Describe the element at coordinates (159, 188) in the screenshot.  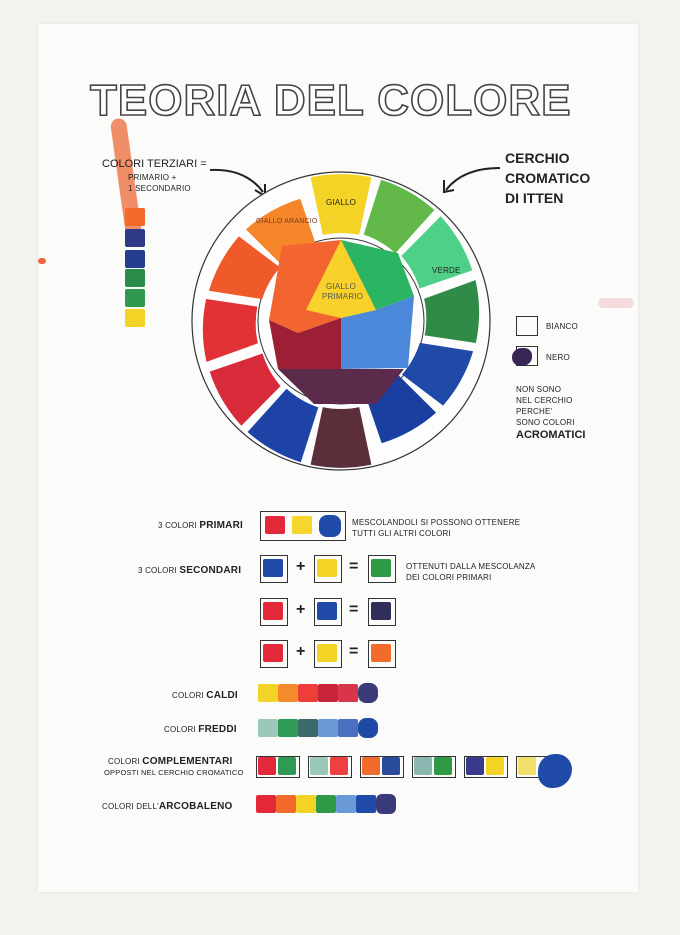
I see `tertiary-line2: 1 SECONDARIO` at that location.